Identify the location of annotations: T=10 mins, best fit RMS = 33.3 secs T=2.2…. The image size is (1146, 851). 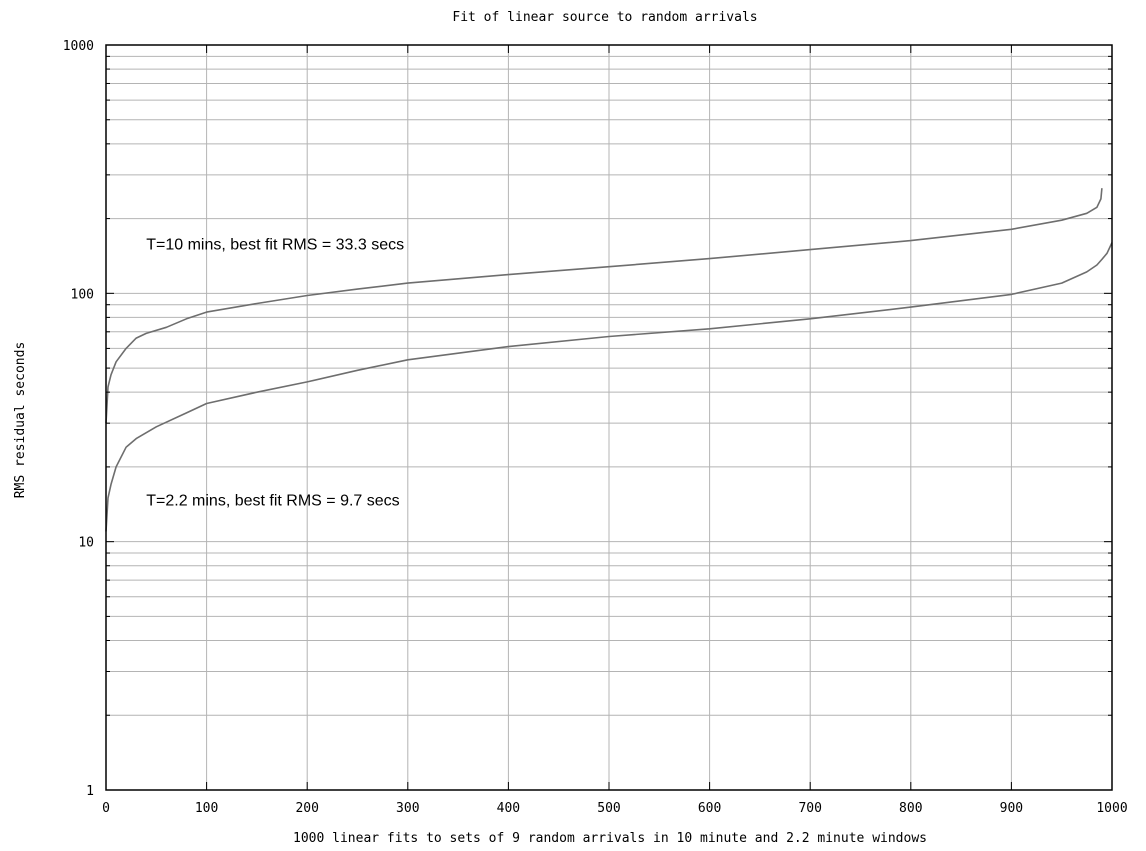
(275, 373).